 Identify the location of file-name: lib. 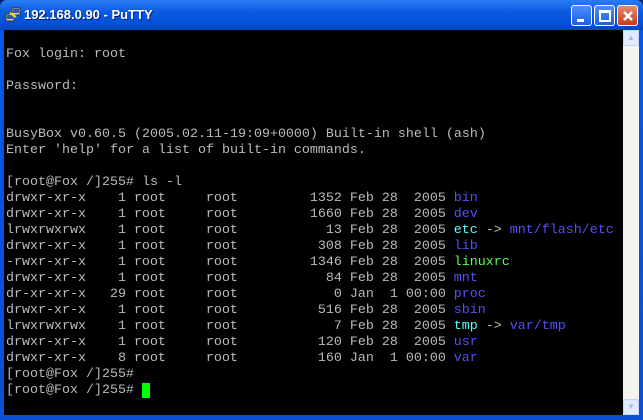
(465, 246).